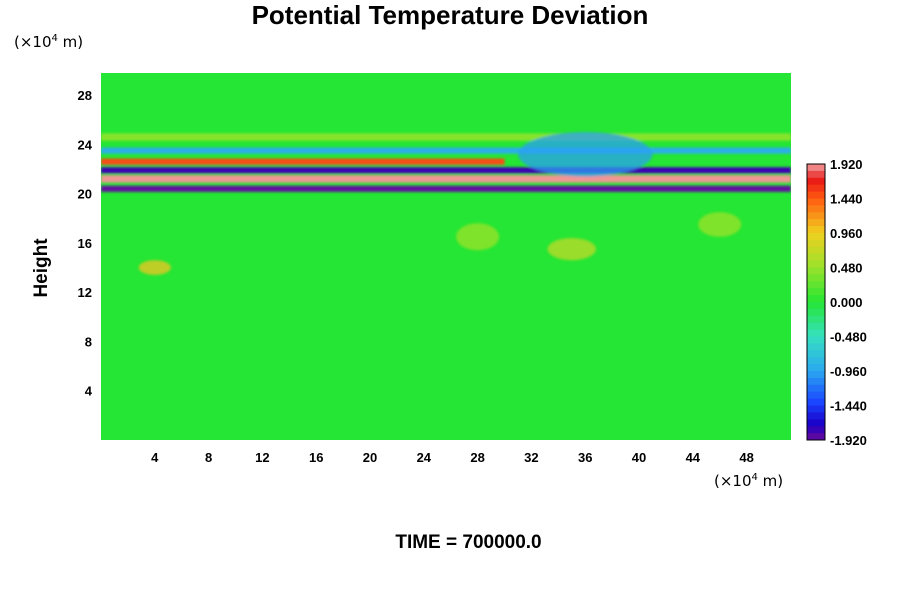  What do you see at coordinates (370, 457) in the screenshot?
I see `x-tick-label: 20` at bounding box center [370, 457].